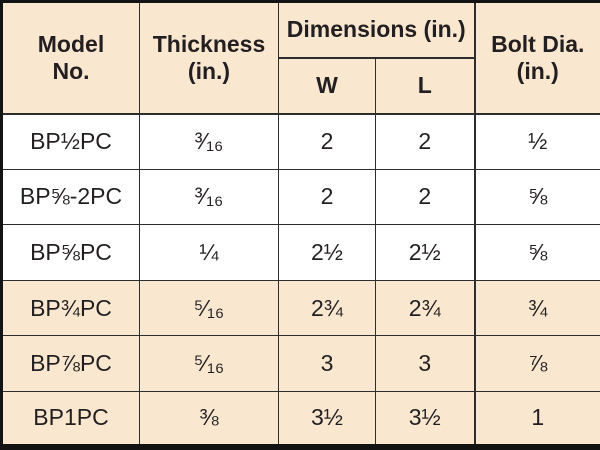 Image resolution: width=600 pixels, height=450 pixels. What do you see at coordinates (376, 30) in the screenshot?
I see `header-dimensions: Dimensions (in.)` at bounding box center [376, 30].